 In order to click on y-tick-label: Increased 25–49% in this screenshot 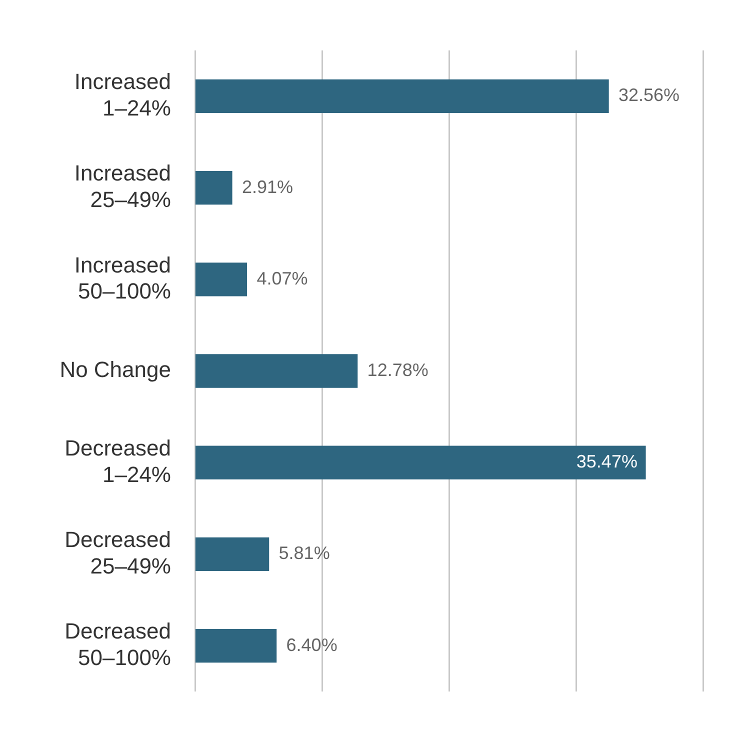, I will do `click(122, 186)`.